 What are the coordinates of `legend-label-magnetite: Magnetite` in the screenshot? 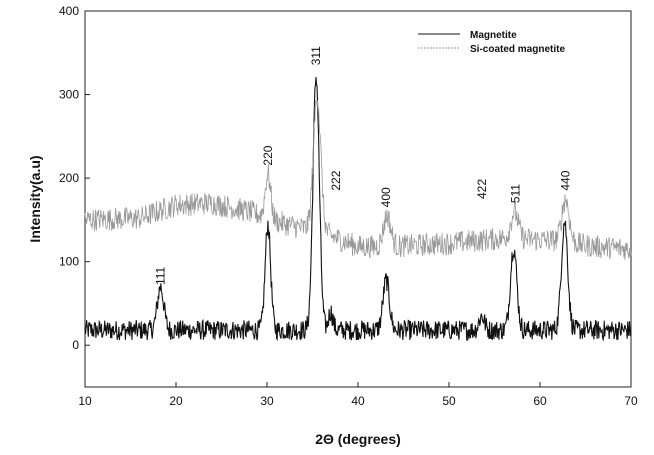 It's located at (493, 35).